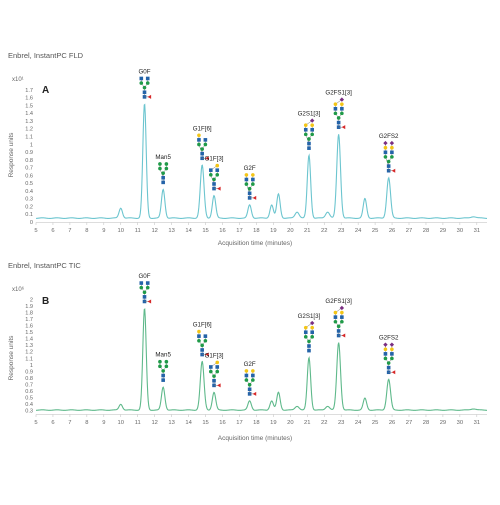 This screenshot has height=505, width=500. What do you see at coordinates (29, 138) in the screenshot?
I see `y-tick-label: 1.1` at bounding box center [29, 138].